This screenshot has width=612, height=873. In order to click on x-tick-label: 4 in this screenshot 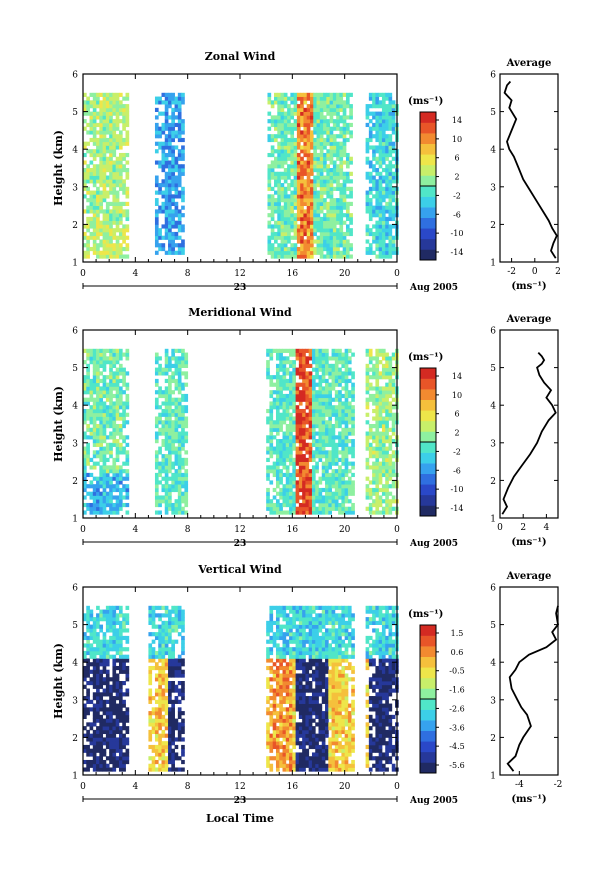, I will do `click(135, 530)`.